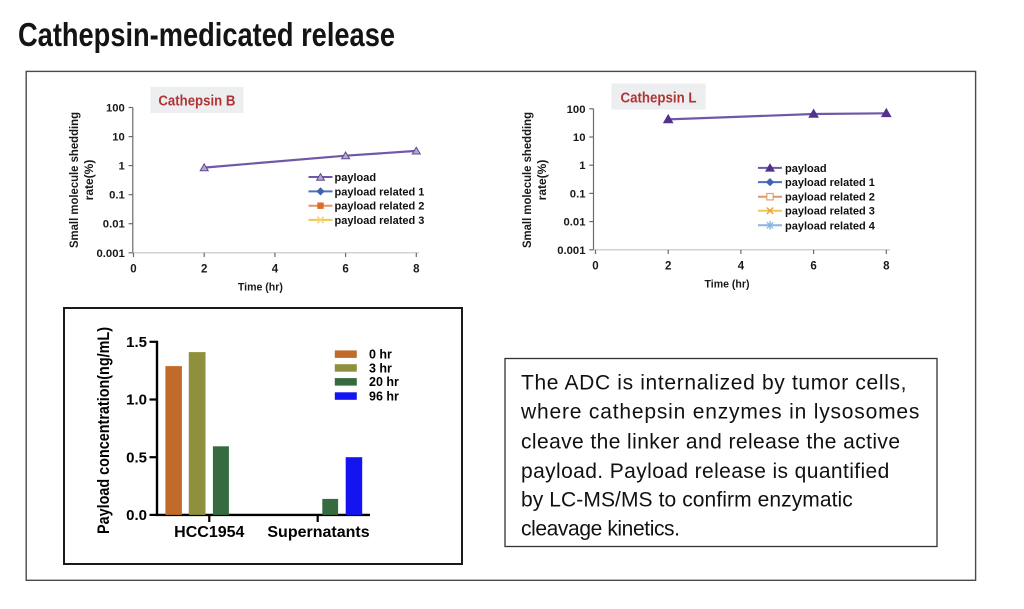  Describe the element at coordinates (104, 430) in the screenshot. I see `svg-text: Payload concentration(ng/mL)` at that location.